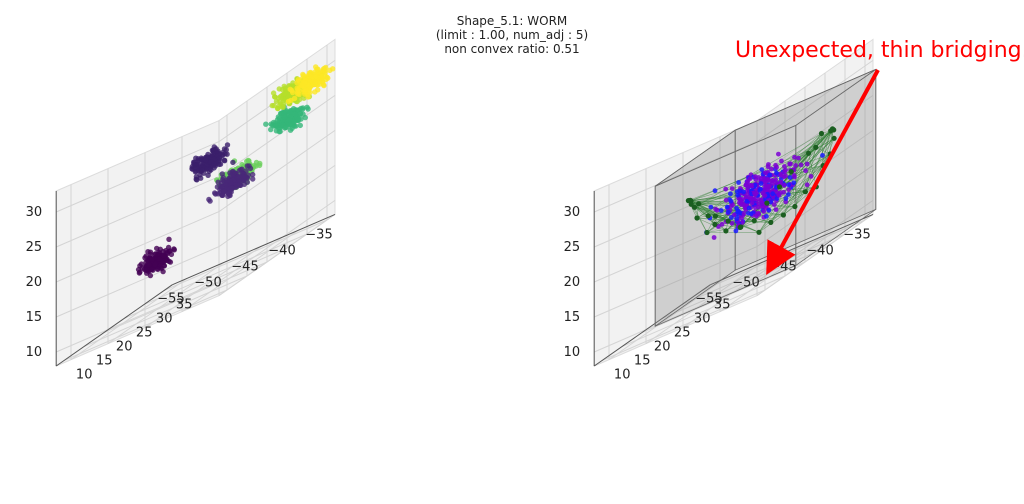  What do you see at coordinates (722, 304) in the screenshot?
I see `right-y-tick-label: 35` at bounding box center [722, 304].